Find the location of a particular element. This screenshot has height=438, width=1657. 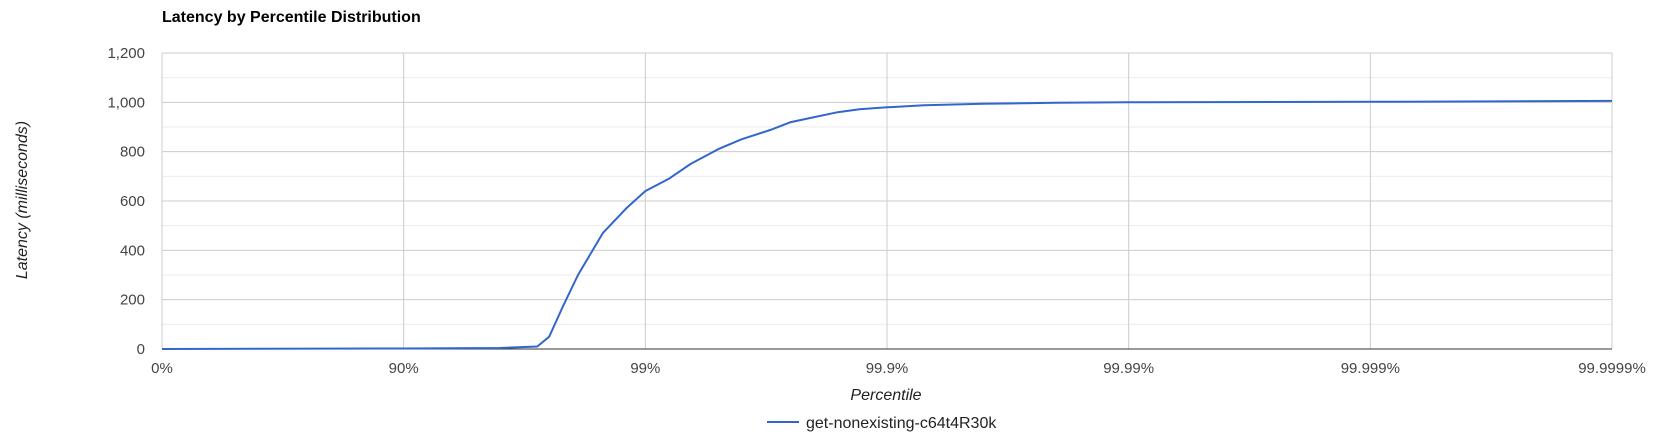

y-tick-label: 200 is located at coordinates (132, 300).